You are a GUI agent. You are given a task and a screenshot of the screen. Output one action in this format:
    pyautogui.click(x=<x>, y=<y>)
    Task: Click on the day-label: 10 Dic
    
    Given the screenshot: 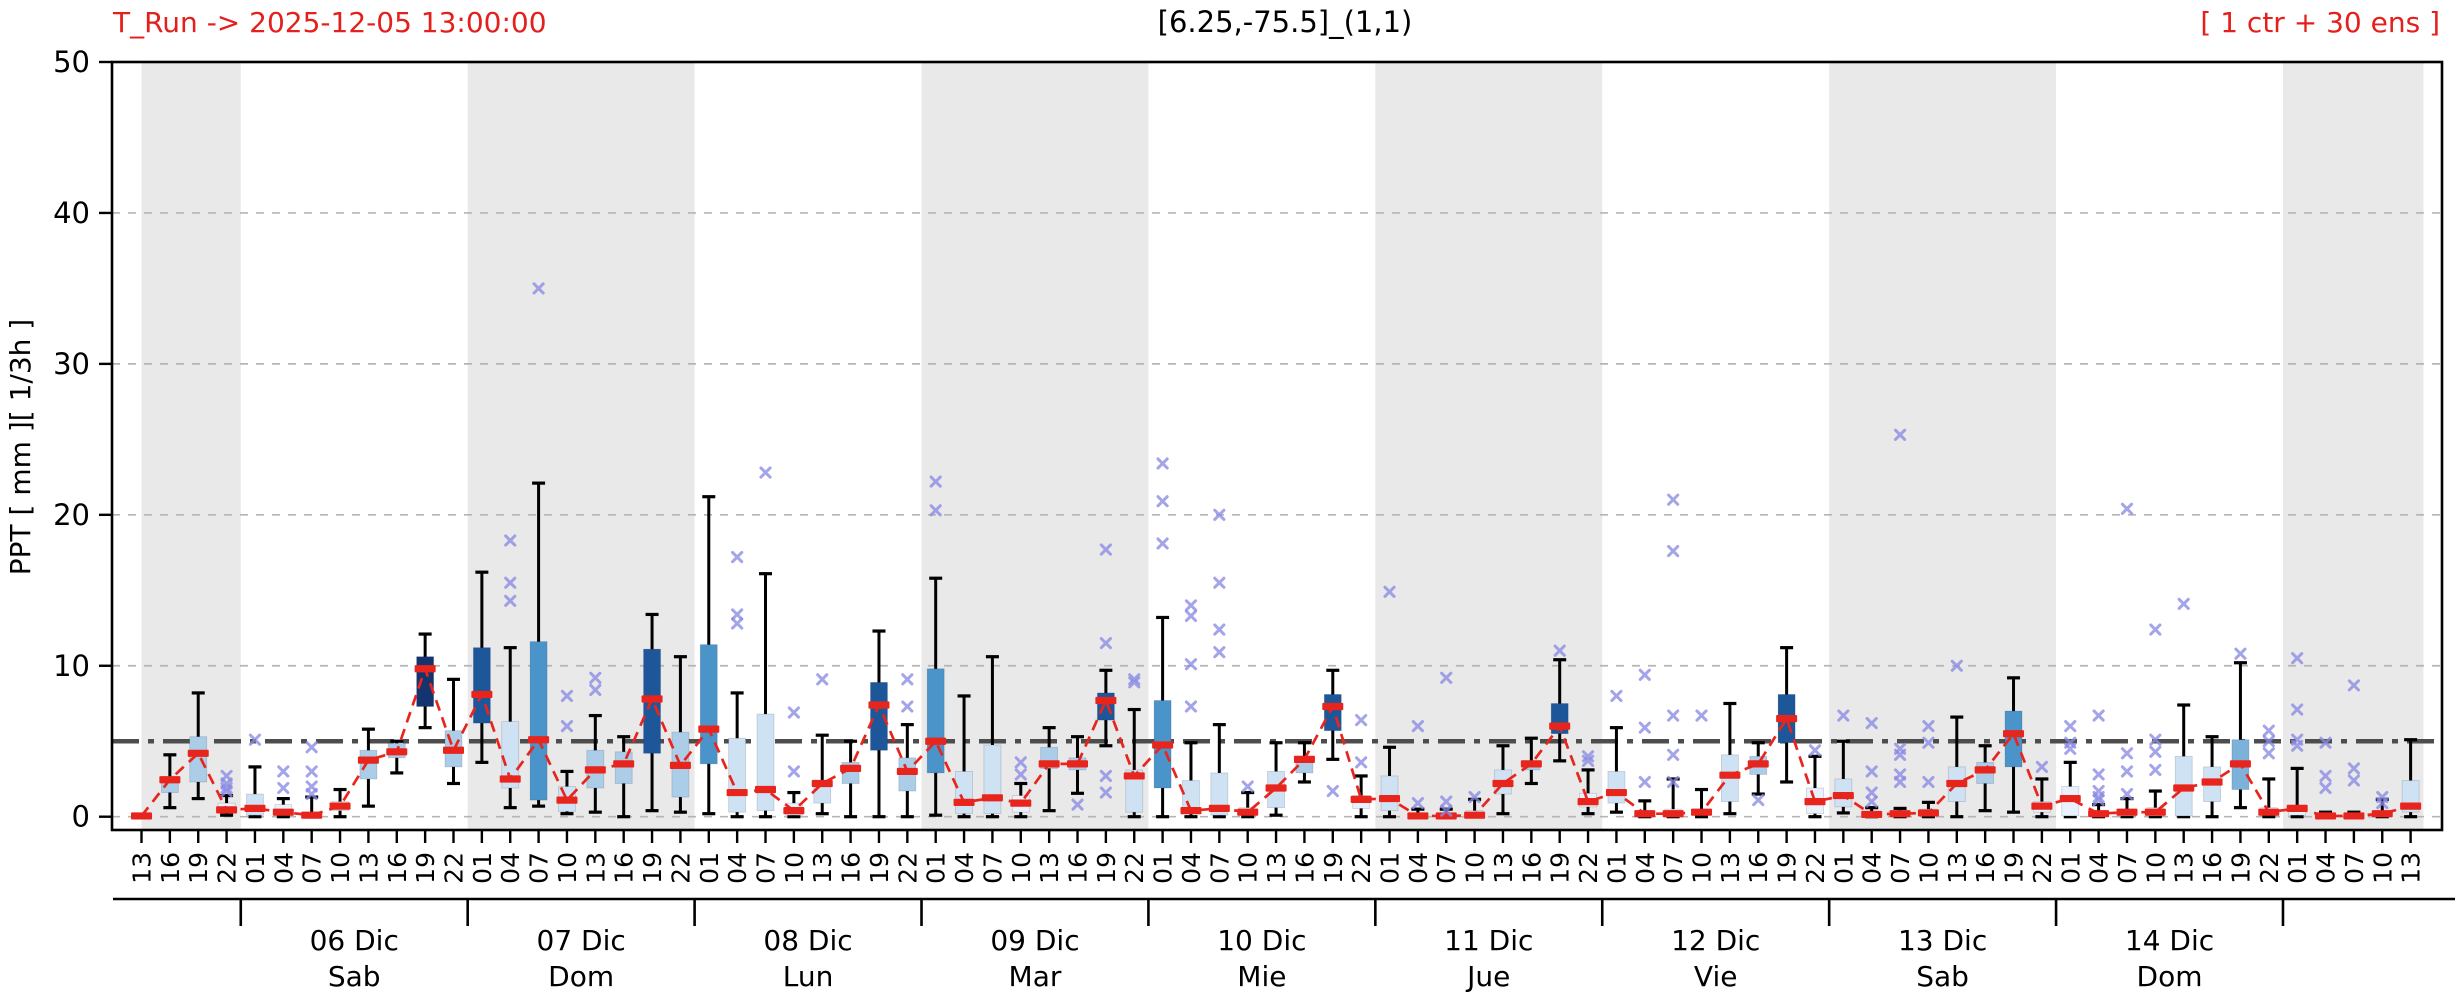 What is the action you would take?
    pyautogui.click(x=1261, y=940)
    